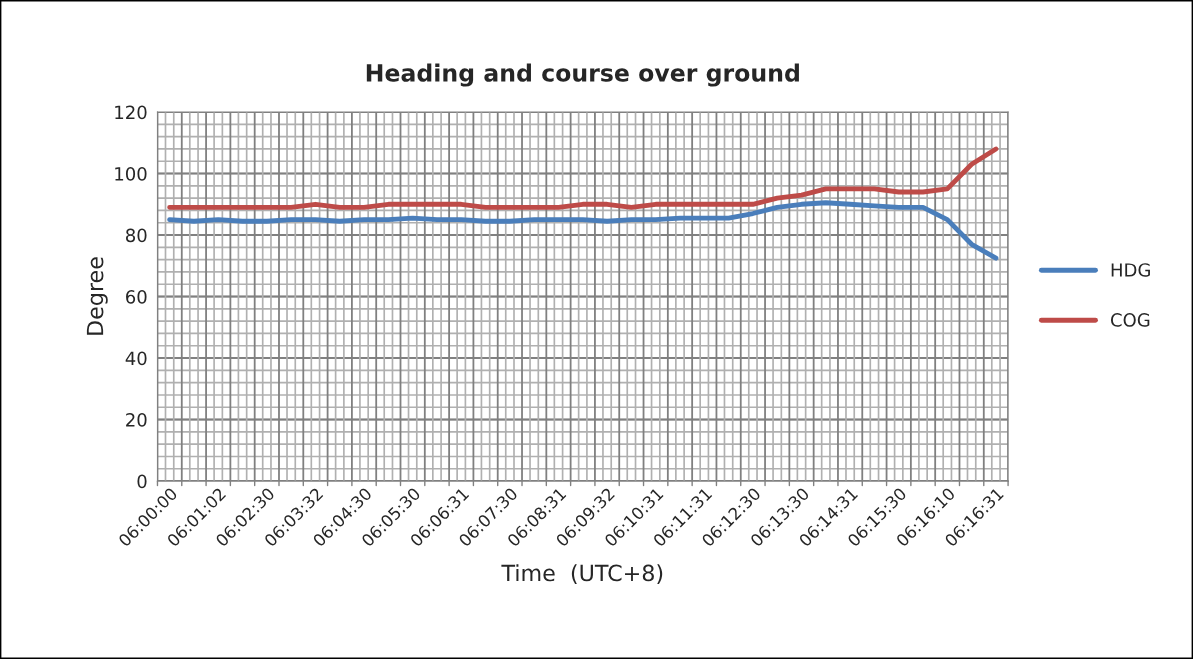 The width and height of the screenshot is (1193, 659). I want to click on y-tick-label: 60, so click(136, 297).